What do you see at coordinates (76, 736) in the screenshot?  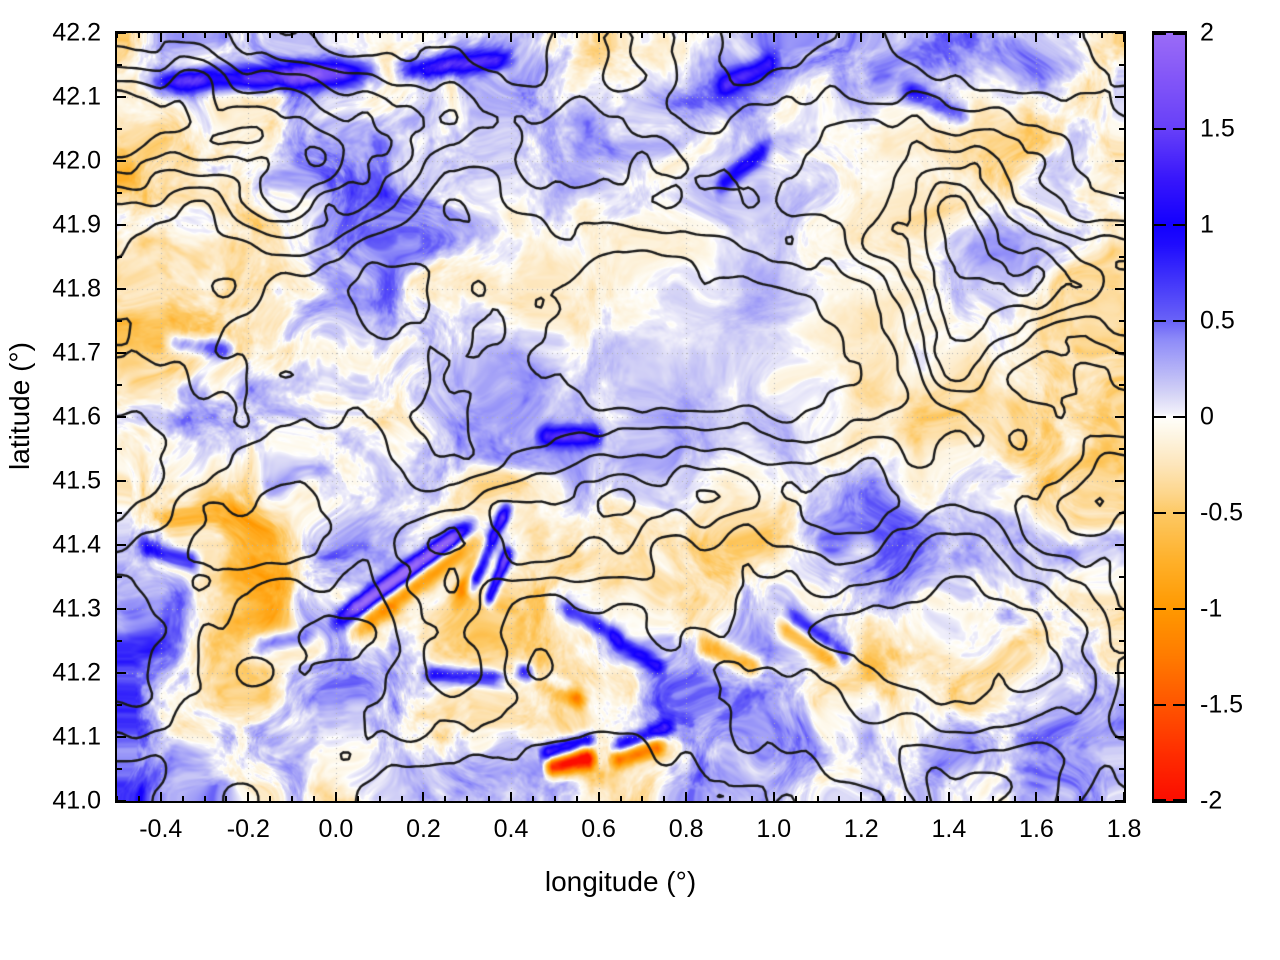 I see `y-ticklabel: 41.1` at bounding box center [76, 736].